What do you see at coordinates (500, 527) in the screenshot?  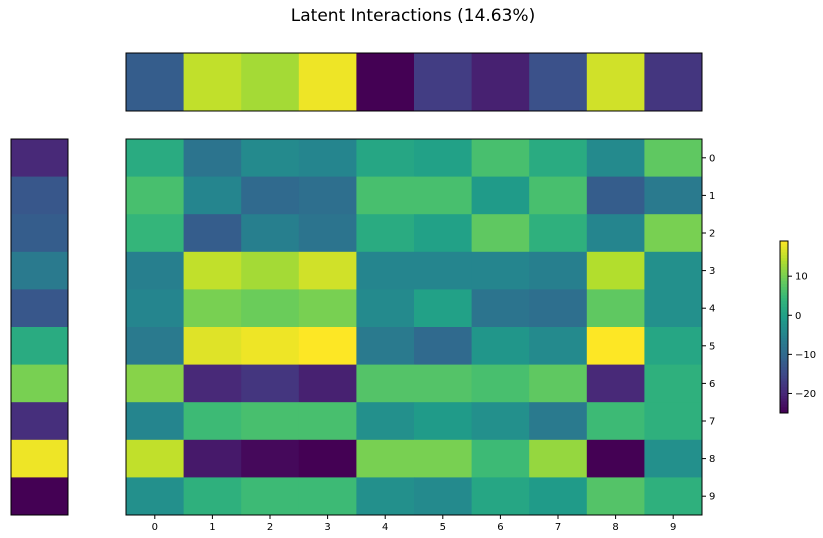 I see `column-tick-label: 6` at bounding box center [500, 527].